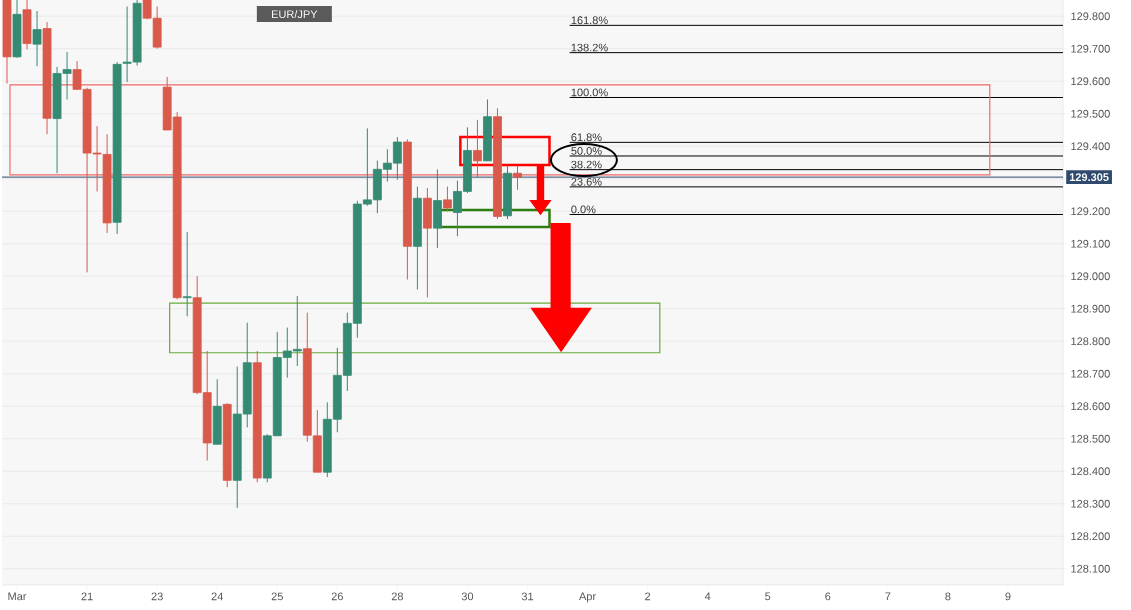 The height and width of the screenshot is (610, 1131). Describe the element at coordinates (467, 596) in the screenshot. I see `x-tick-label: 30` at that location.